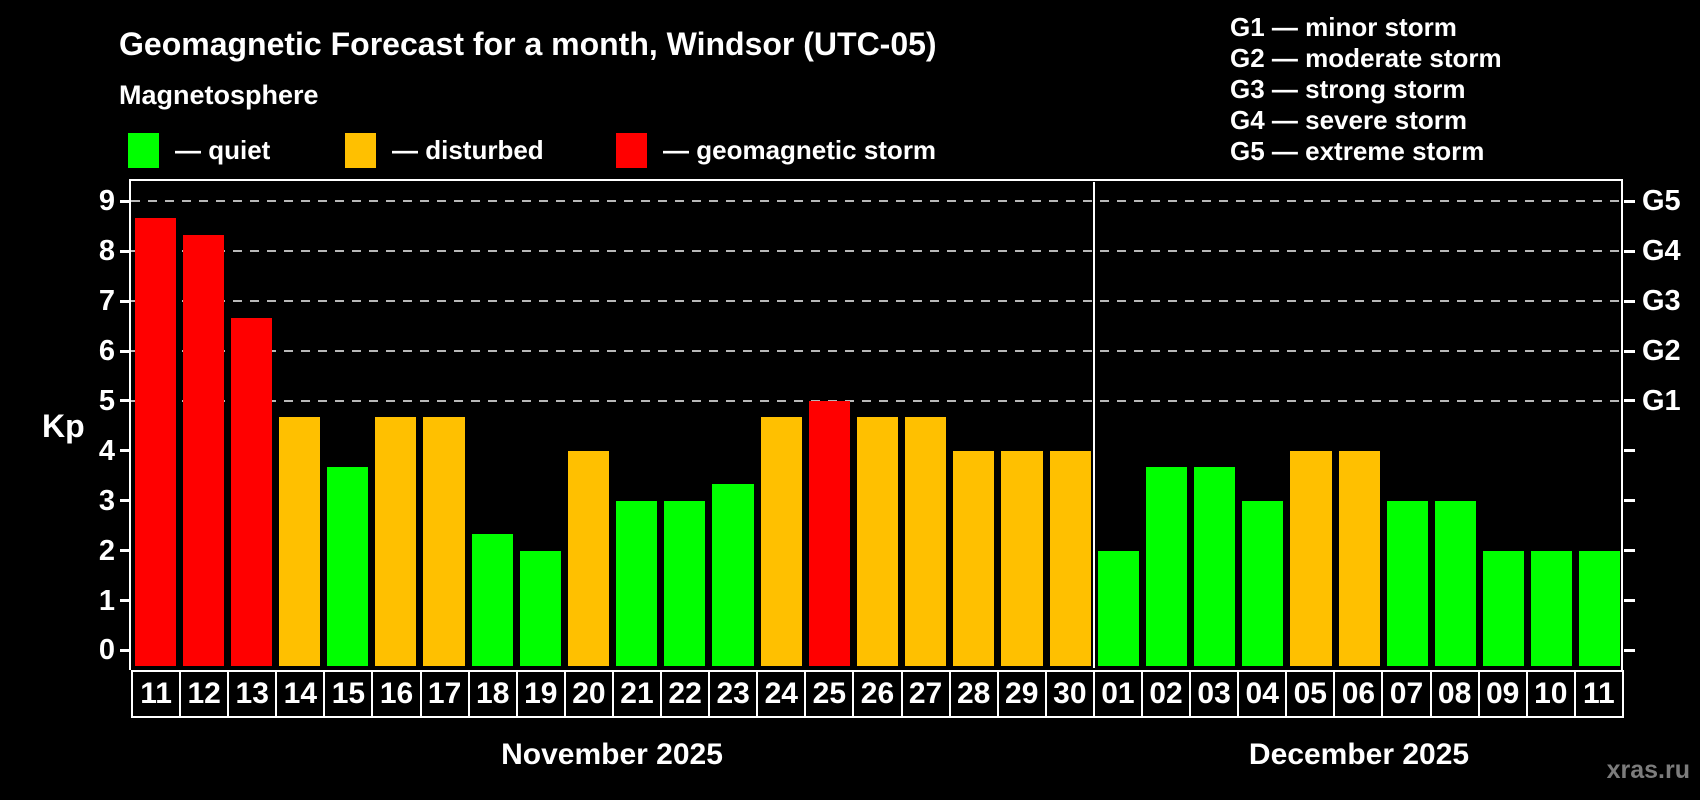 The width and height of the screenshot is (1700, 800). Describe the element at coordinates (1455, 694) in the screenshot. I see `day-label-08: 08` at that location.